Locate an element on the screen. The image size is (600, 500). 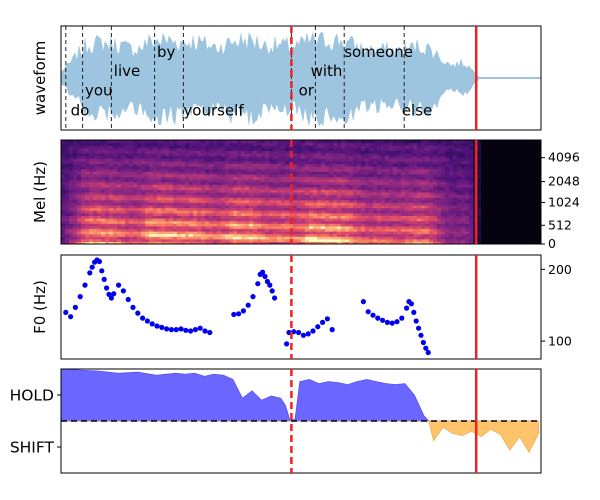
f0-ytick-label: 200 is located at coordinates (560, 269).